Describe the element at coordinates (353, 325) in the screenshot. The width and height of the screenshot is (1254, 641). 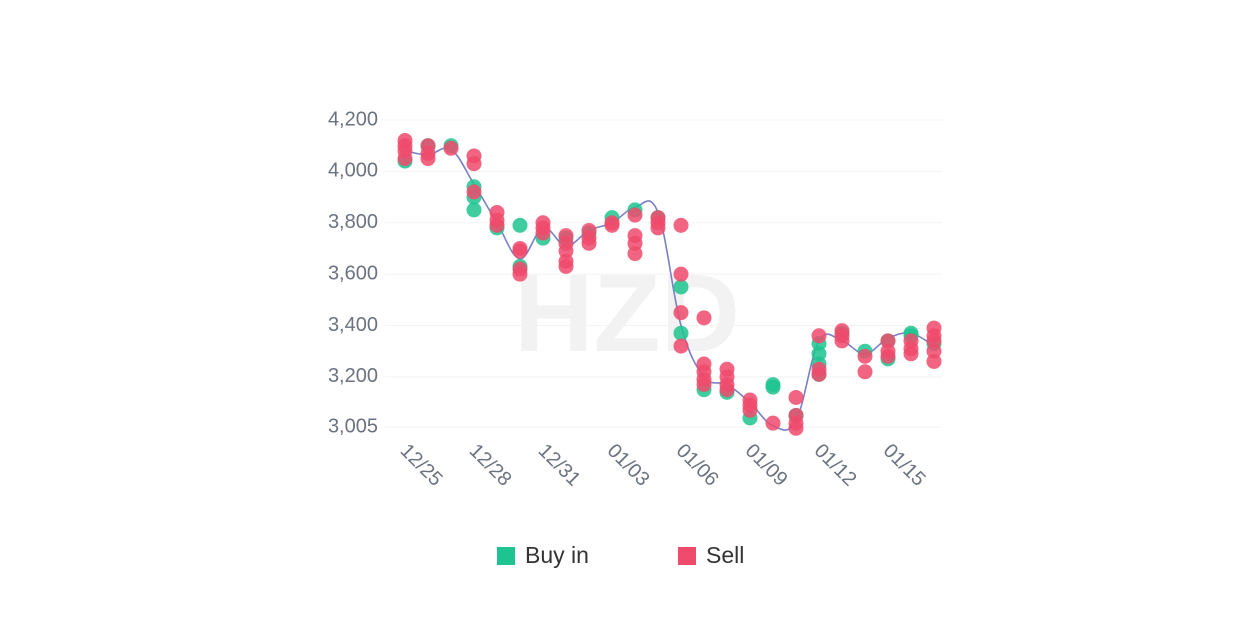
I see `y-tick-label: 3,400` at that location.